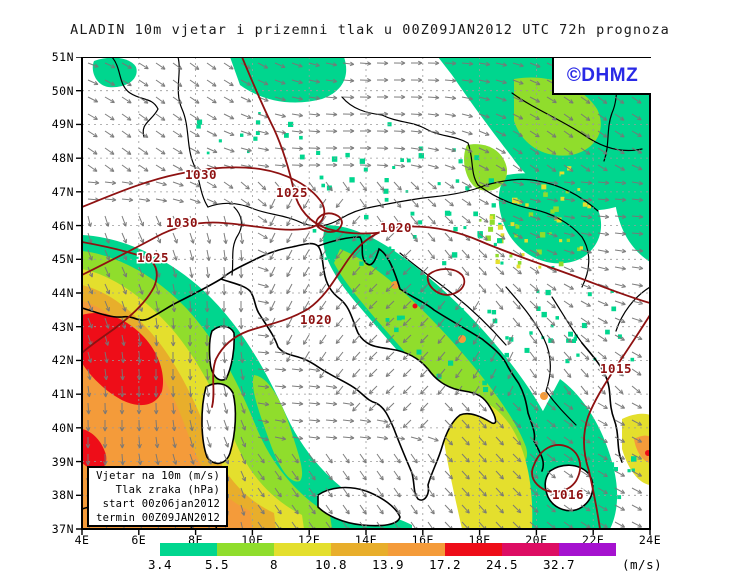 The image size is (740, 582). What do you see at coordinates (219, 423) in the screenshot?
I see `sardinia-coastline` at bounding box center [219, 423].